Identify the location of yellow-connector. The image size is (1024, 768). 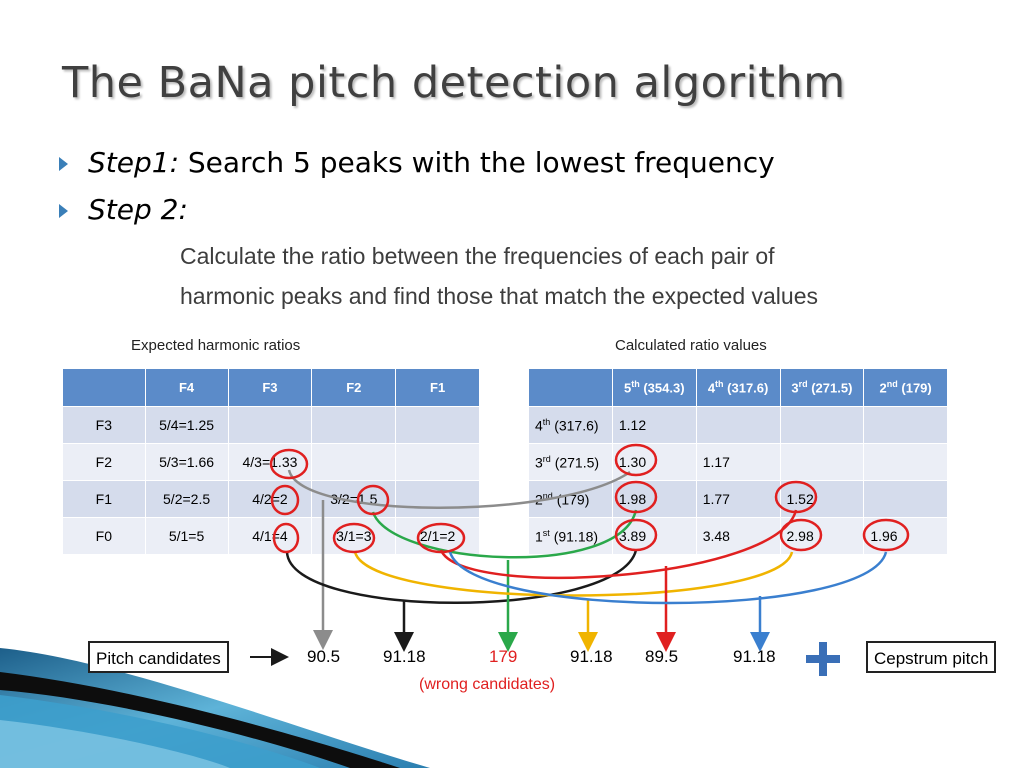
(573, 574).